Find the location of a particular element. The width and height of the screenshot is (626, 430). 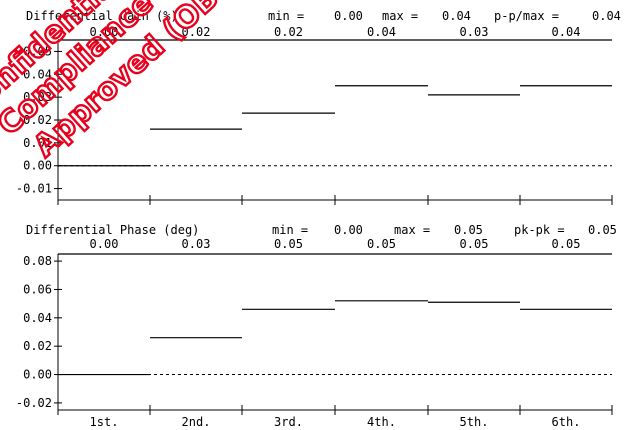

gain-min-value: 0.00 is located at coordinates (348, 16).